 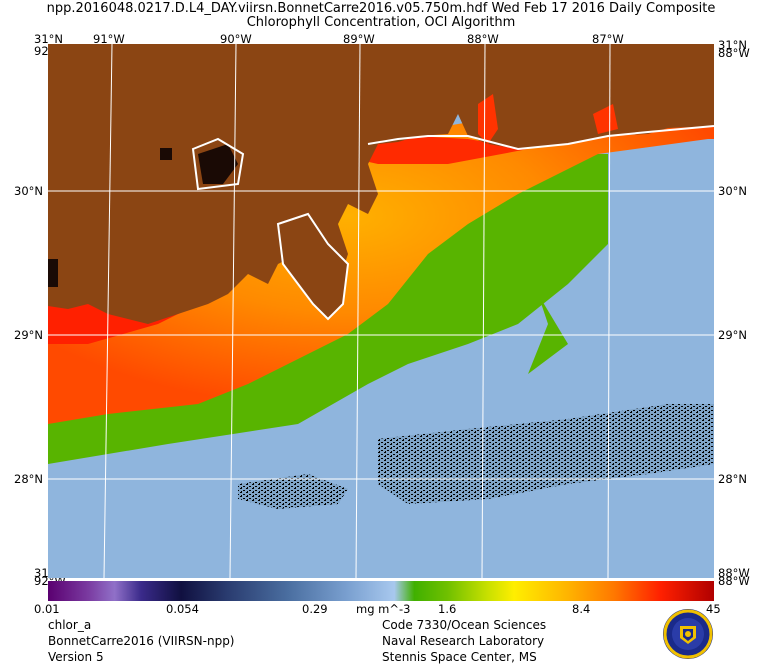 I want to click on lon-tick-87: 87°W, so click(x=608, y=39).